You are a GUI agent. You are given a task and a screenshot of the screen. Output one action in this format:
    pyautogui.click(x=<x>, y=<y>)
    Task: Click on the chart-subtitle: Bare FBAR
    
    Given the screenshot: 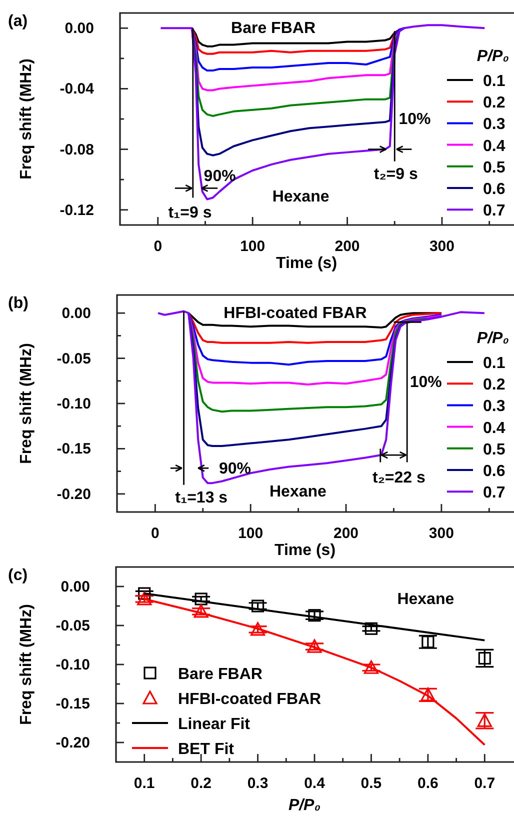 What is the action you would take?
    pyautogui.click(x=273, y=28)
    